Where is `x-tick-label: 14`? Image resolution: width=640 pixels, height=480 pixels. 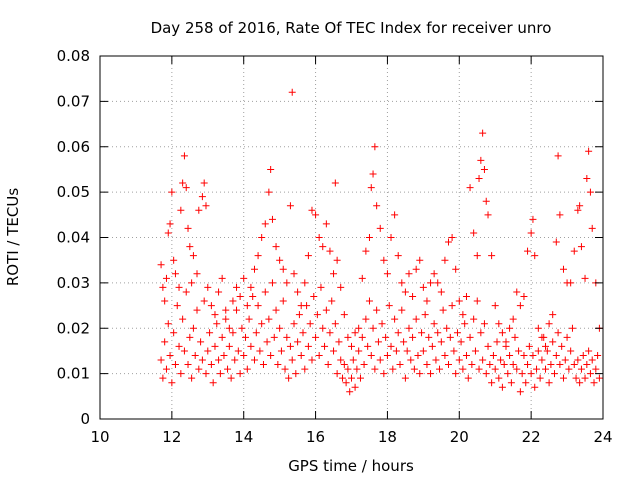 x-tick-label: 14 is located at coordinates (243, 437).